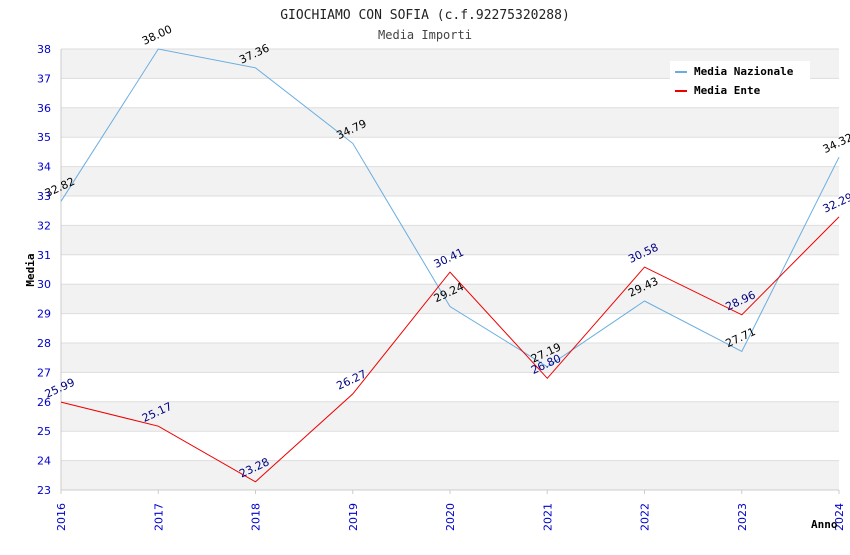 The height and width of the screenshot is (555, 850). I want to click on x-axis-label: Anno, so click(824, 524).